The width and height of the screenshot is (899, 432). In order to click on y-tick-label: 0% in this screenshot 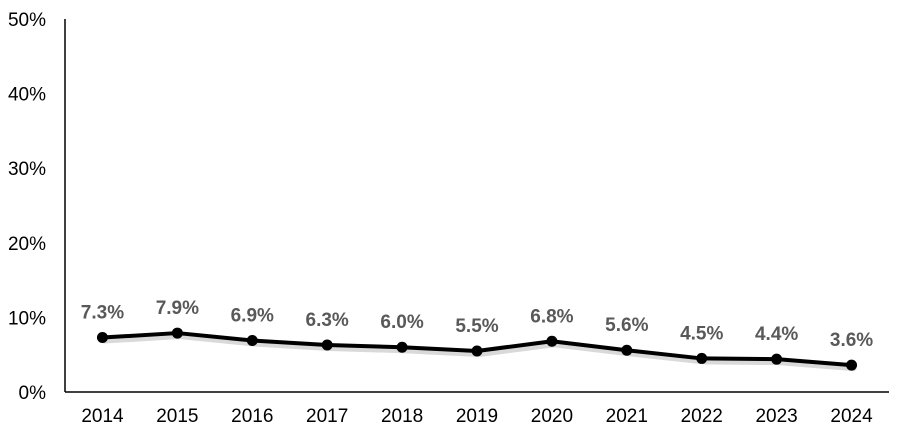, I will do `click(33, 393)`.